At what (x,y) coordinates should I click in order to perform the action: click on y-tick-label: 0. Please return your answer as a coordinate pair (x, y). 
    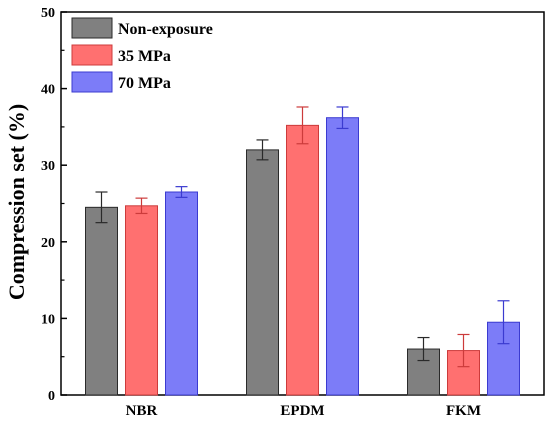
    Looking at the image, I should click on (51, 396).